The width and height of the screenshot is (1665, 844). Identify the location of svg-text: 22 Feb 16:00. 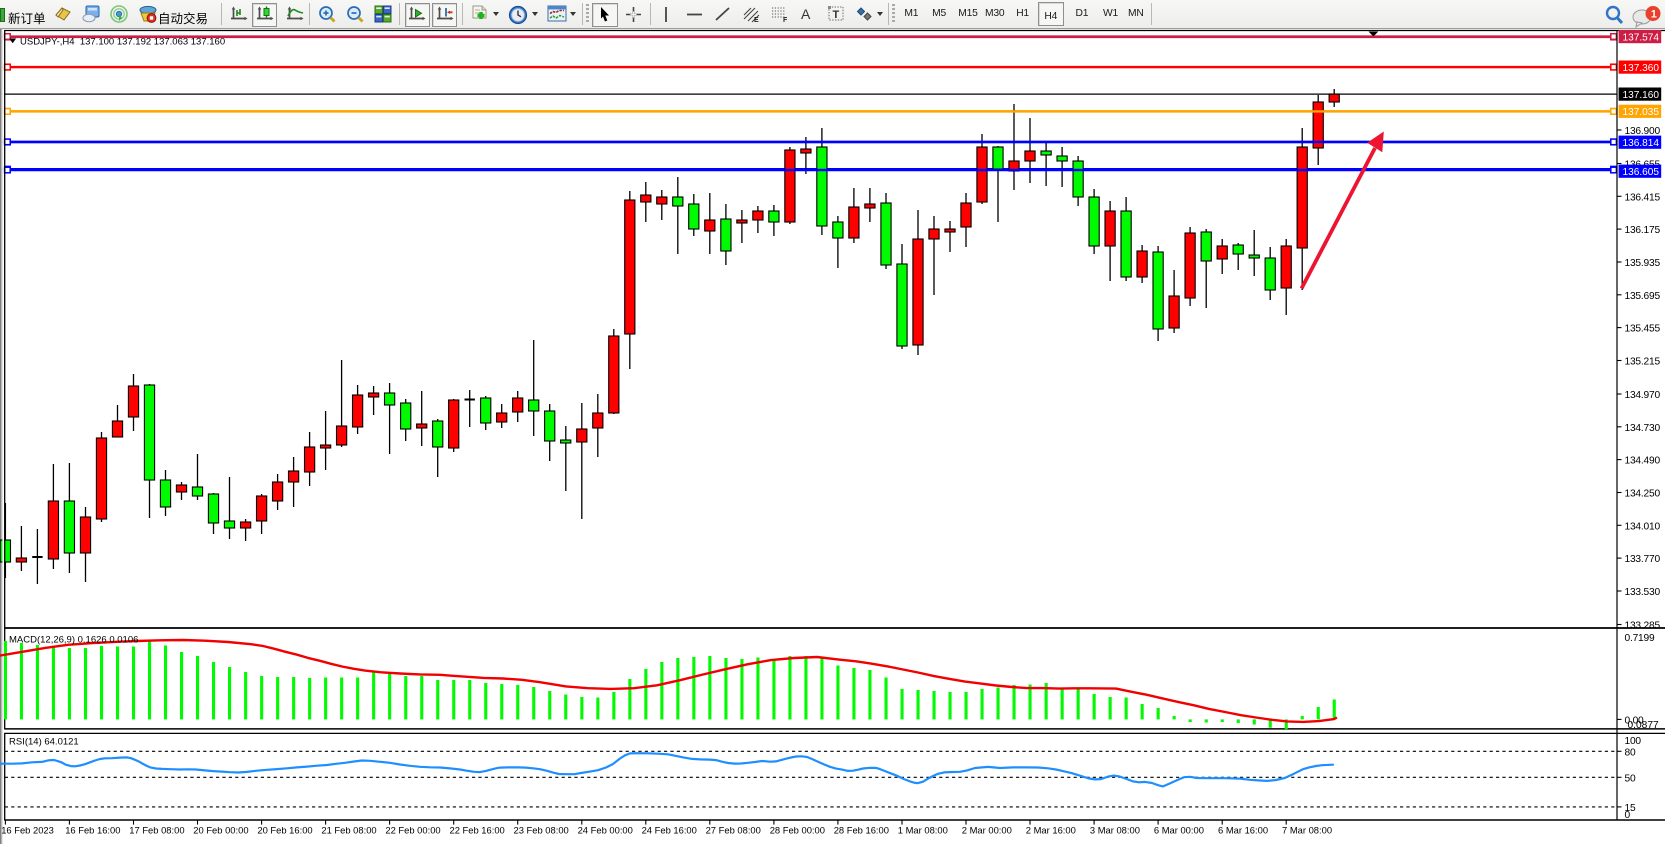
(477, 830).